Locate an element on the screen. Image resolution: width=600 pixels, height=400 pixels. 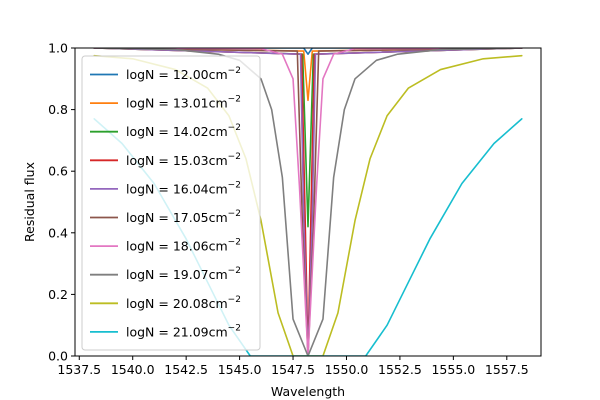
x-tick-label-0: 1537.5 is located at coordinates (79, 369).